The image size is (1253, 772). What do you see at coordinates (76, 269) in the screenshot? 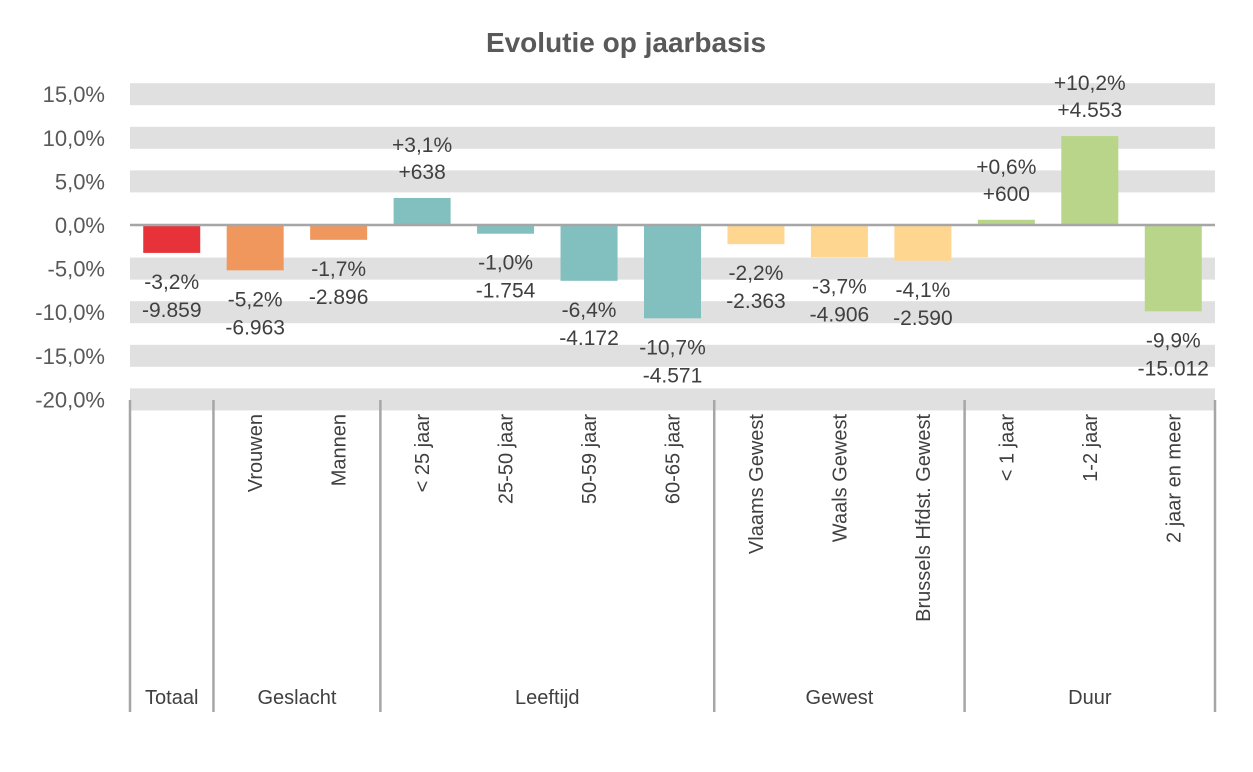
I see `y-tick-label: -5,0%` at bounding box center [76, 269].